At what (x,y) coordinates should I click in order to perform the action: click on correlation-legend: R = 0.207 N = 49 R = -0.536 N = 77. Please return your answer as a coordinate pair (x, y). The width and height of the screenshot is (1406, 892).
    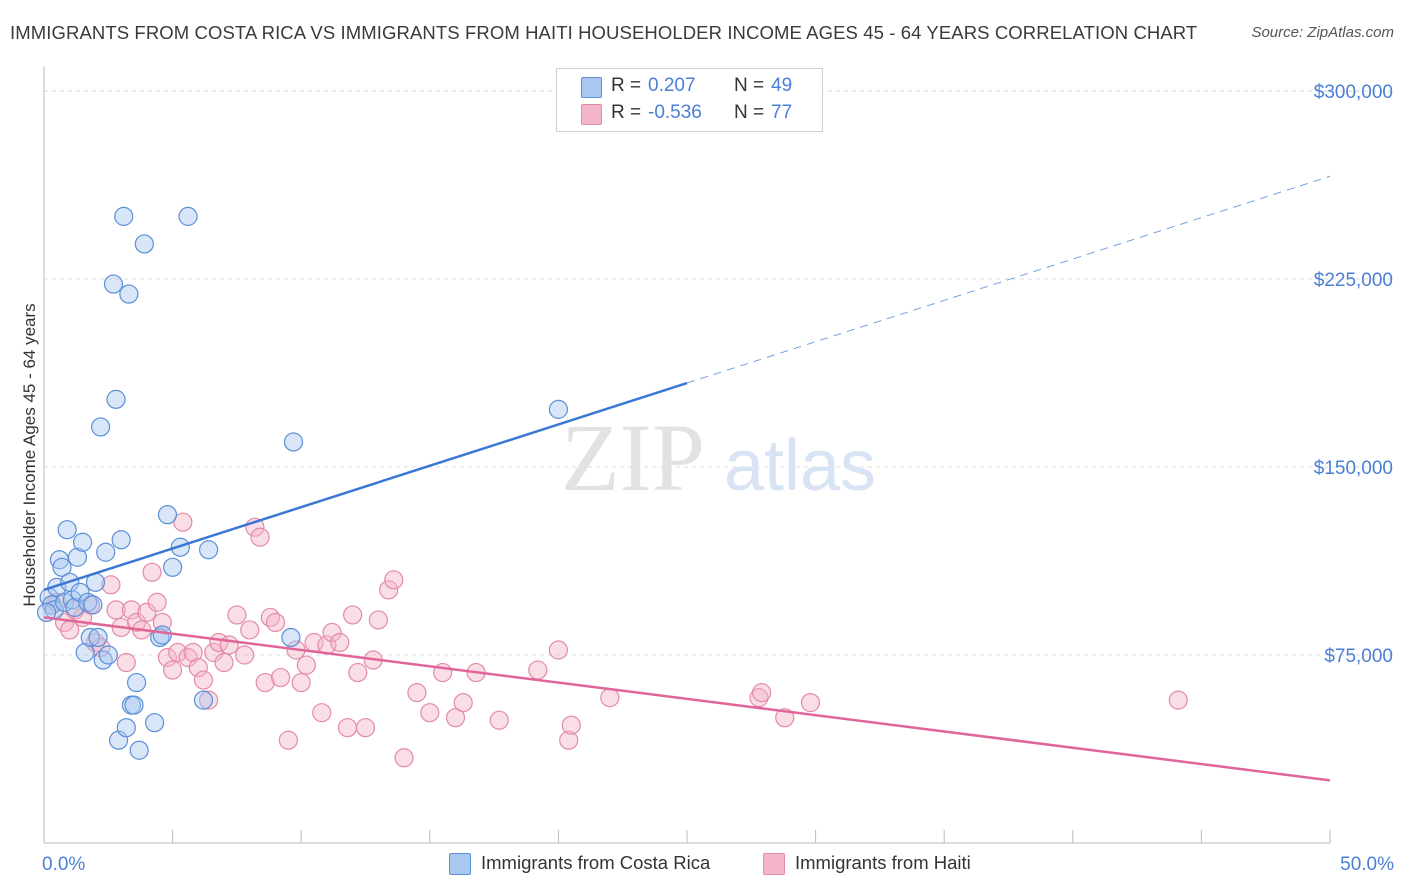
    Looking at the image, I should click on (689, 100).